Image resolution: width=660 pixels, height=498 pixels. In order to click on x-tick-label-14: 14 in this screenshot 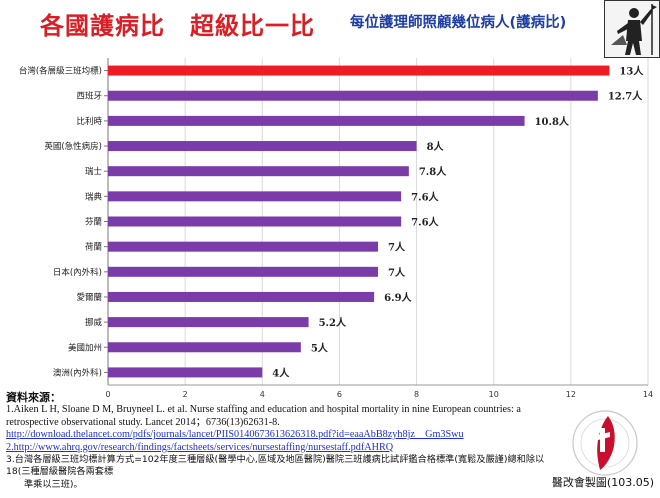, I will do `click(648, 394)`.